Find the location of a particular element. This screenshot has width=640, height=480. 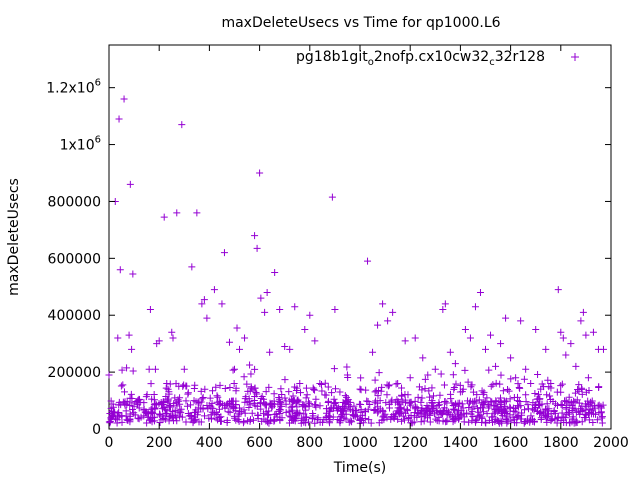

legend-marker is located at coordinates (575, 57).